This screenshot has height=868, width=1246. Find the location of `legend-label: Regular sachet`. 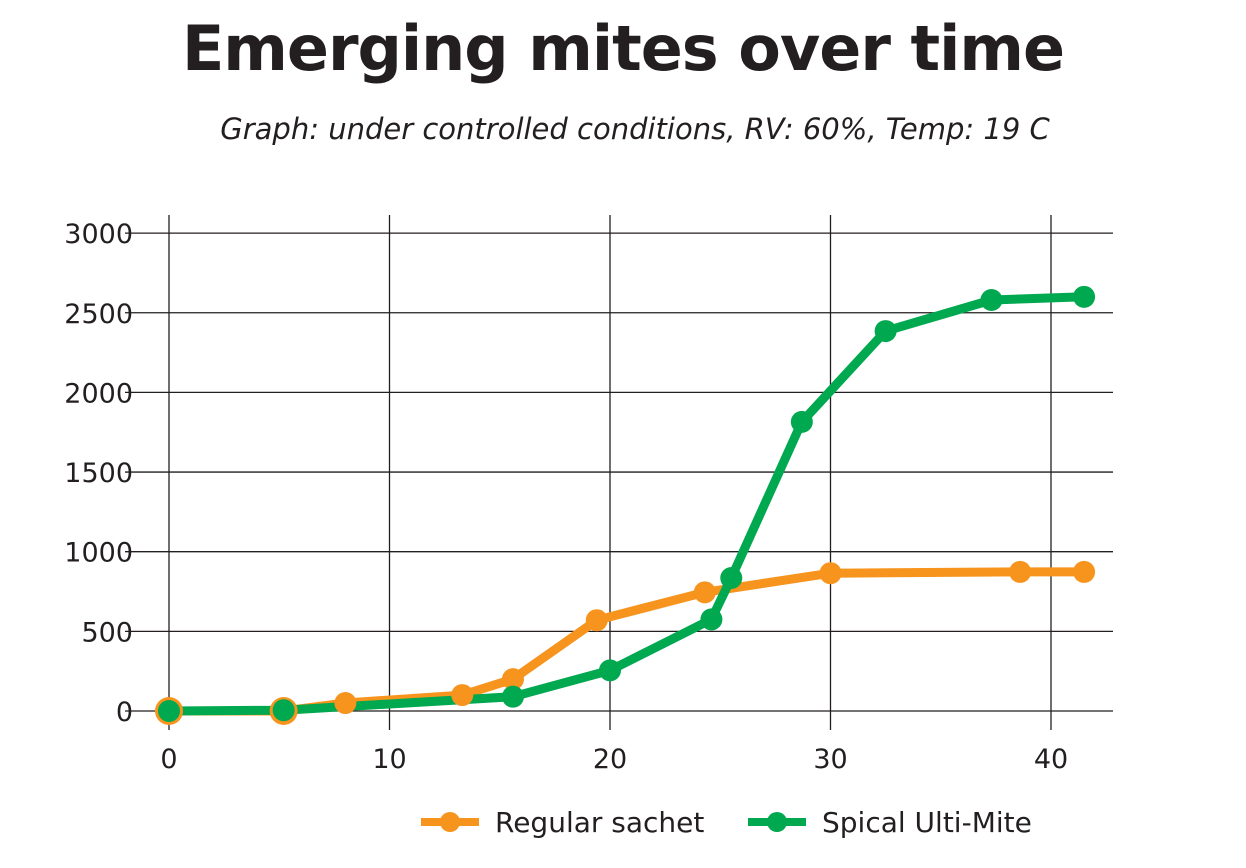

legend-label: Regular sachet is located at coordinates (600, 822).